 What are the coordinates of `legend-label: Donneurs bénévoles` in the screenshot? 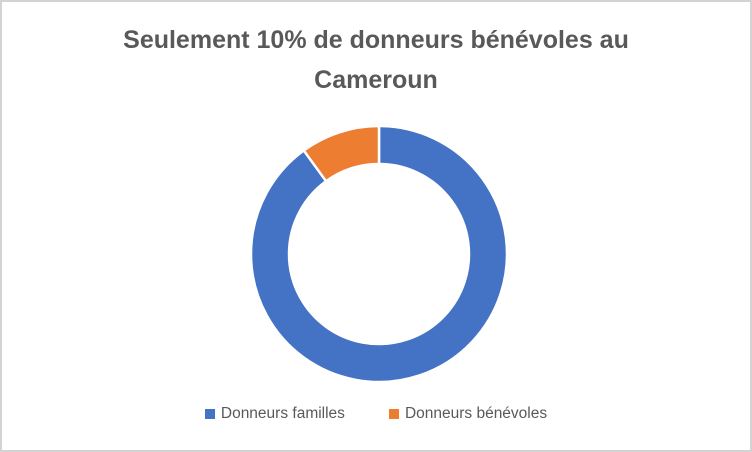 It's located at (476, 413).